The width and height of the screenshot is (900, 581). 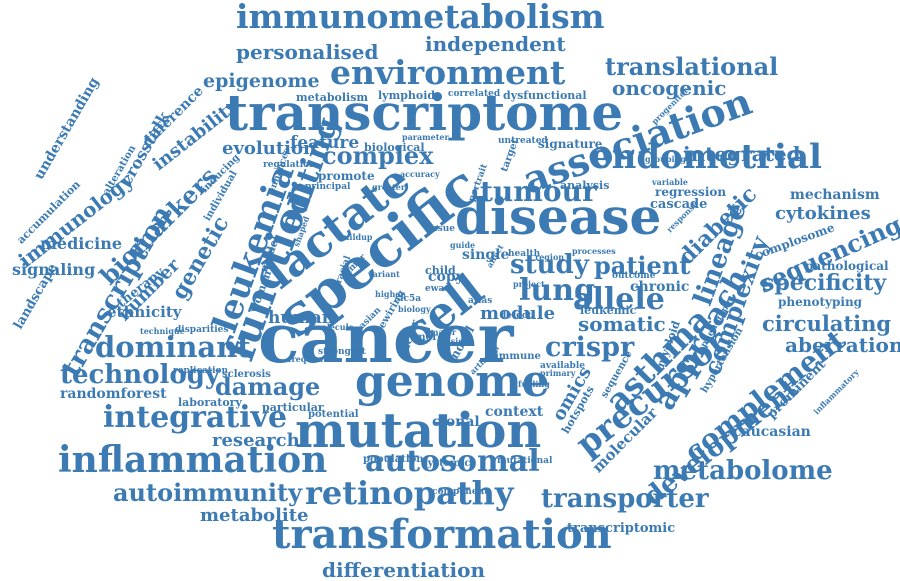 What do you see at coordinates (342, 352) in the screenshot?
I see `word: strongest` at bounding box center [342, 352].